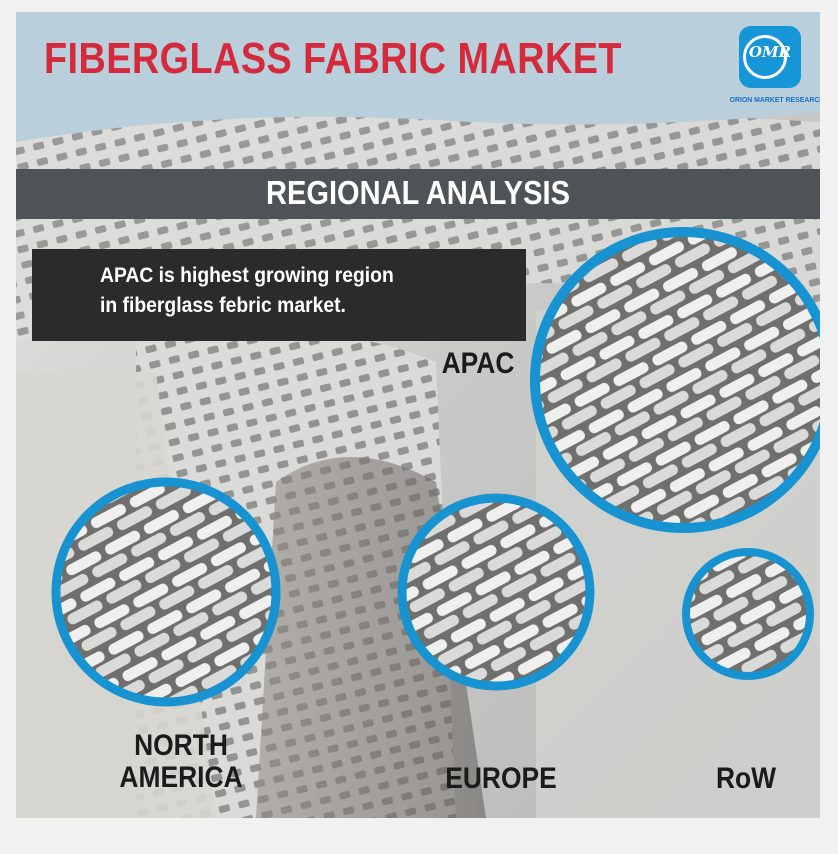  I want to click on europe-circle, so click(496, 592).